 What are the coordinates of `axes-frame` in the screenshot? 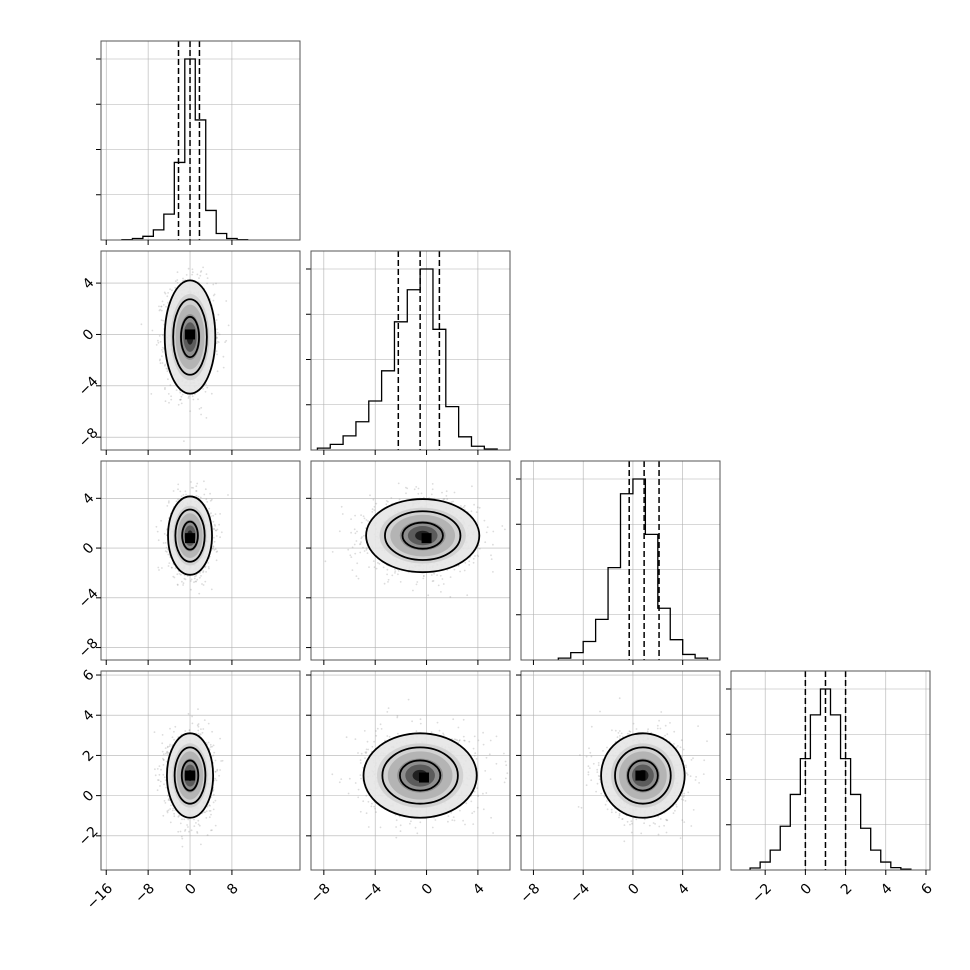 It's located at (410, 350).